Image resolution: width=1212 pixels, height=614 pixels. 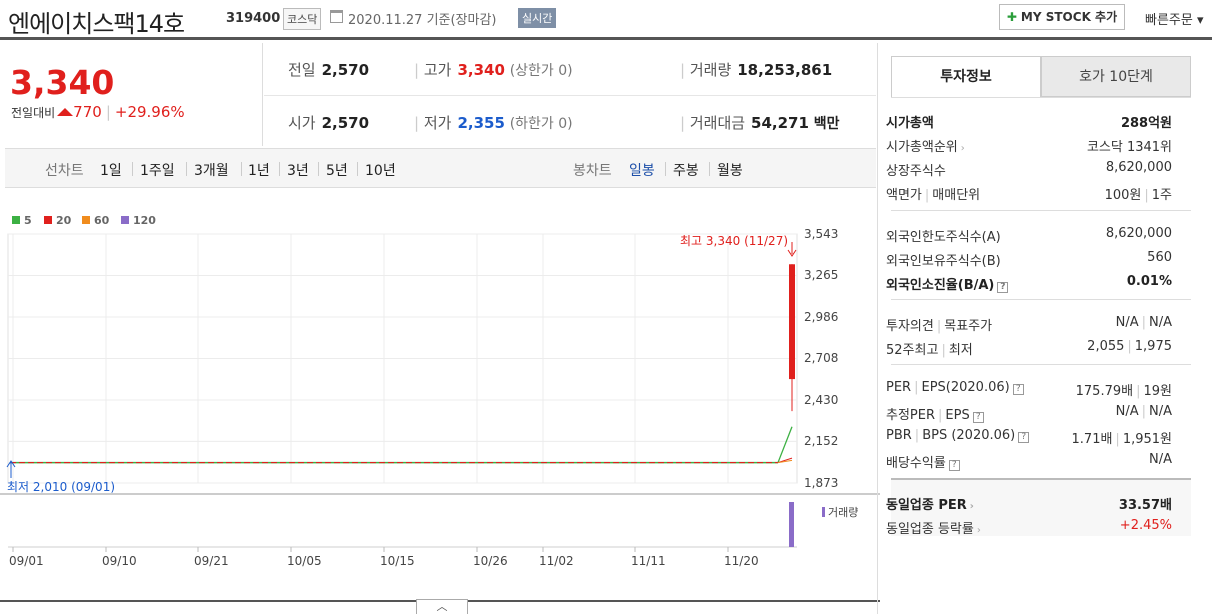 I want to click on x-tick-label: 10/05, so click(x=304, y=561).